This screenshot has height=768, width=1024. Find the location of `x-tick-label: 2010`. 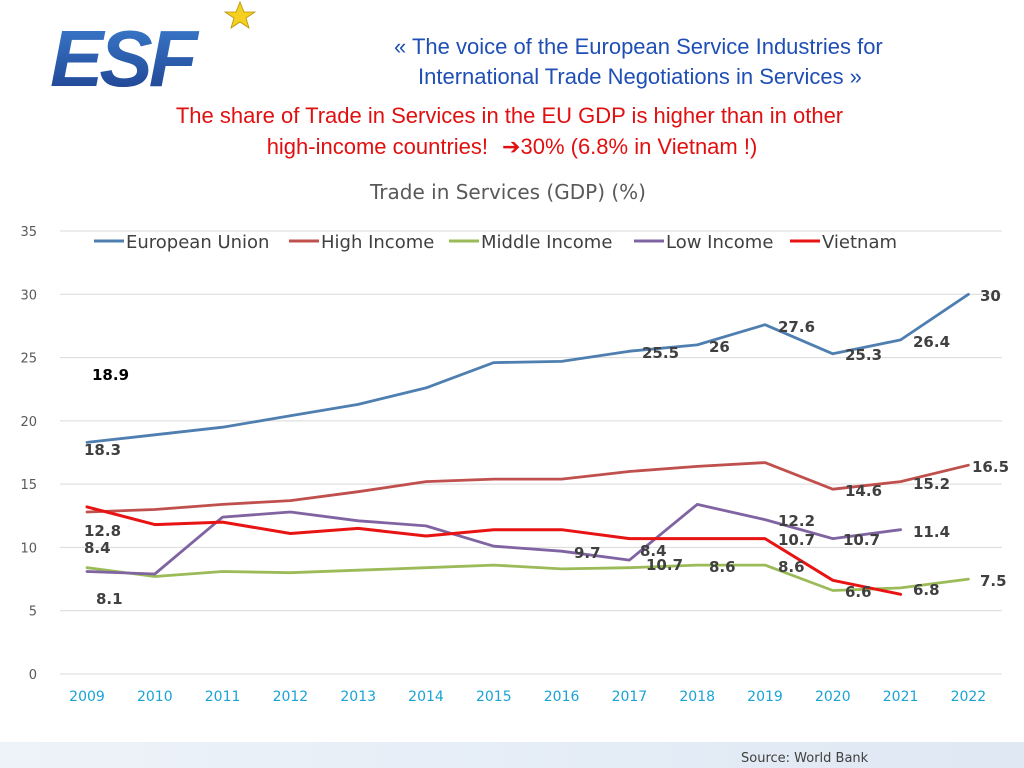

x-tick-label: 2010 is located at coordinates (155, 697).